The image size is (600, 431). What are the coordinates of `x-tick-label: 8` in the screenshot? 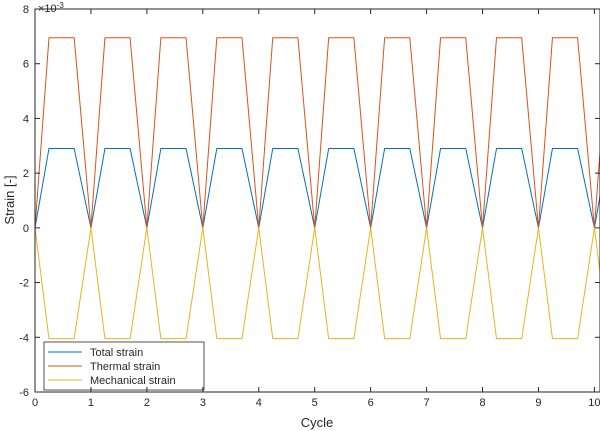 It's located at (482, 403).